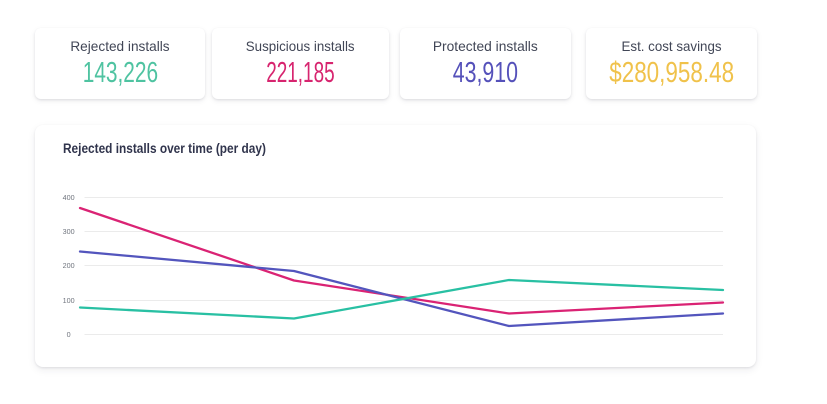 Image resolution: width=827 pixels, height=404 pixels. Describe the element at coordinates (69, 300) in the screenshot. I see `svg-text: 100` at that location.